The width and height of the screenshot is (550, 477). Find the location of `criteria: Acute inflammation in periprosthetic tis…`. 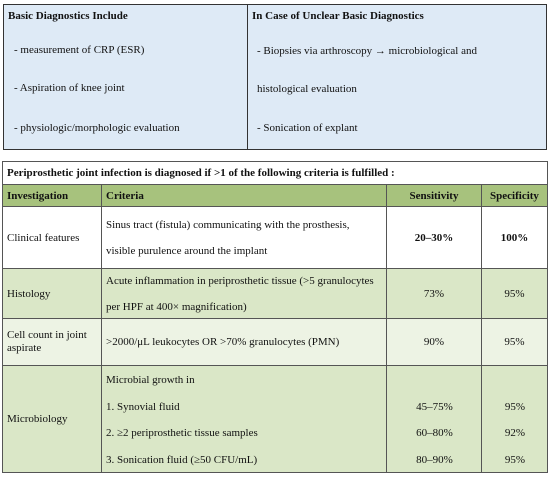

criteria: Acute inflammation in periprosthetic tis… is located at coordinates (244, 294).